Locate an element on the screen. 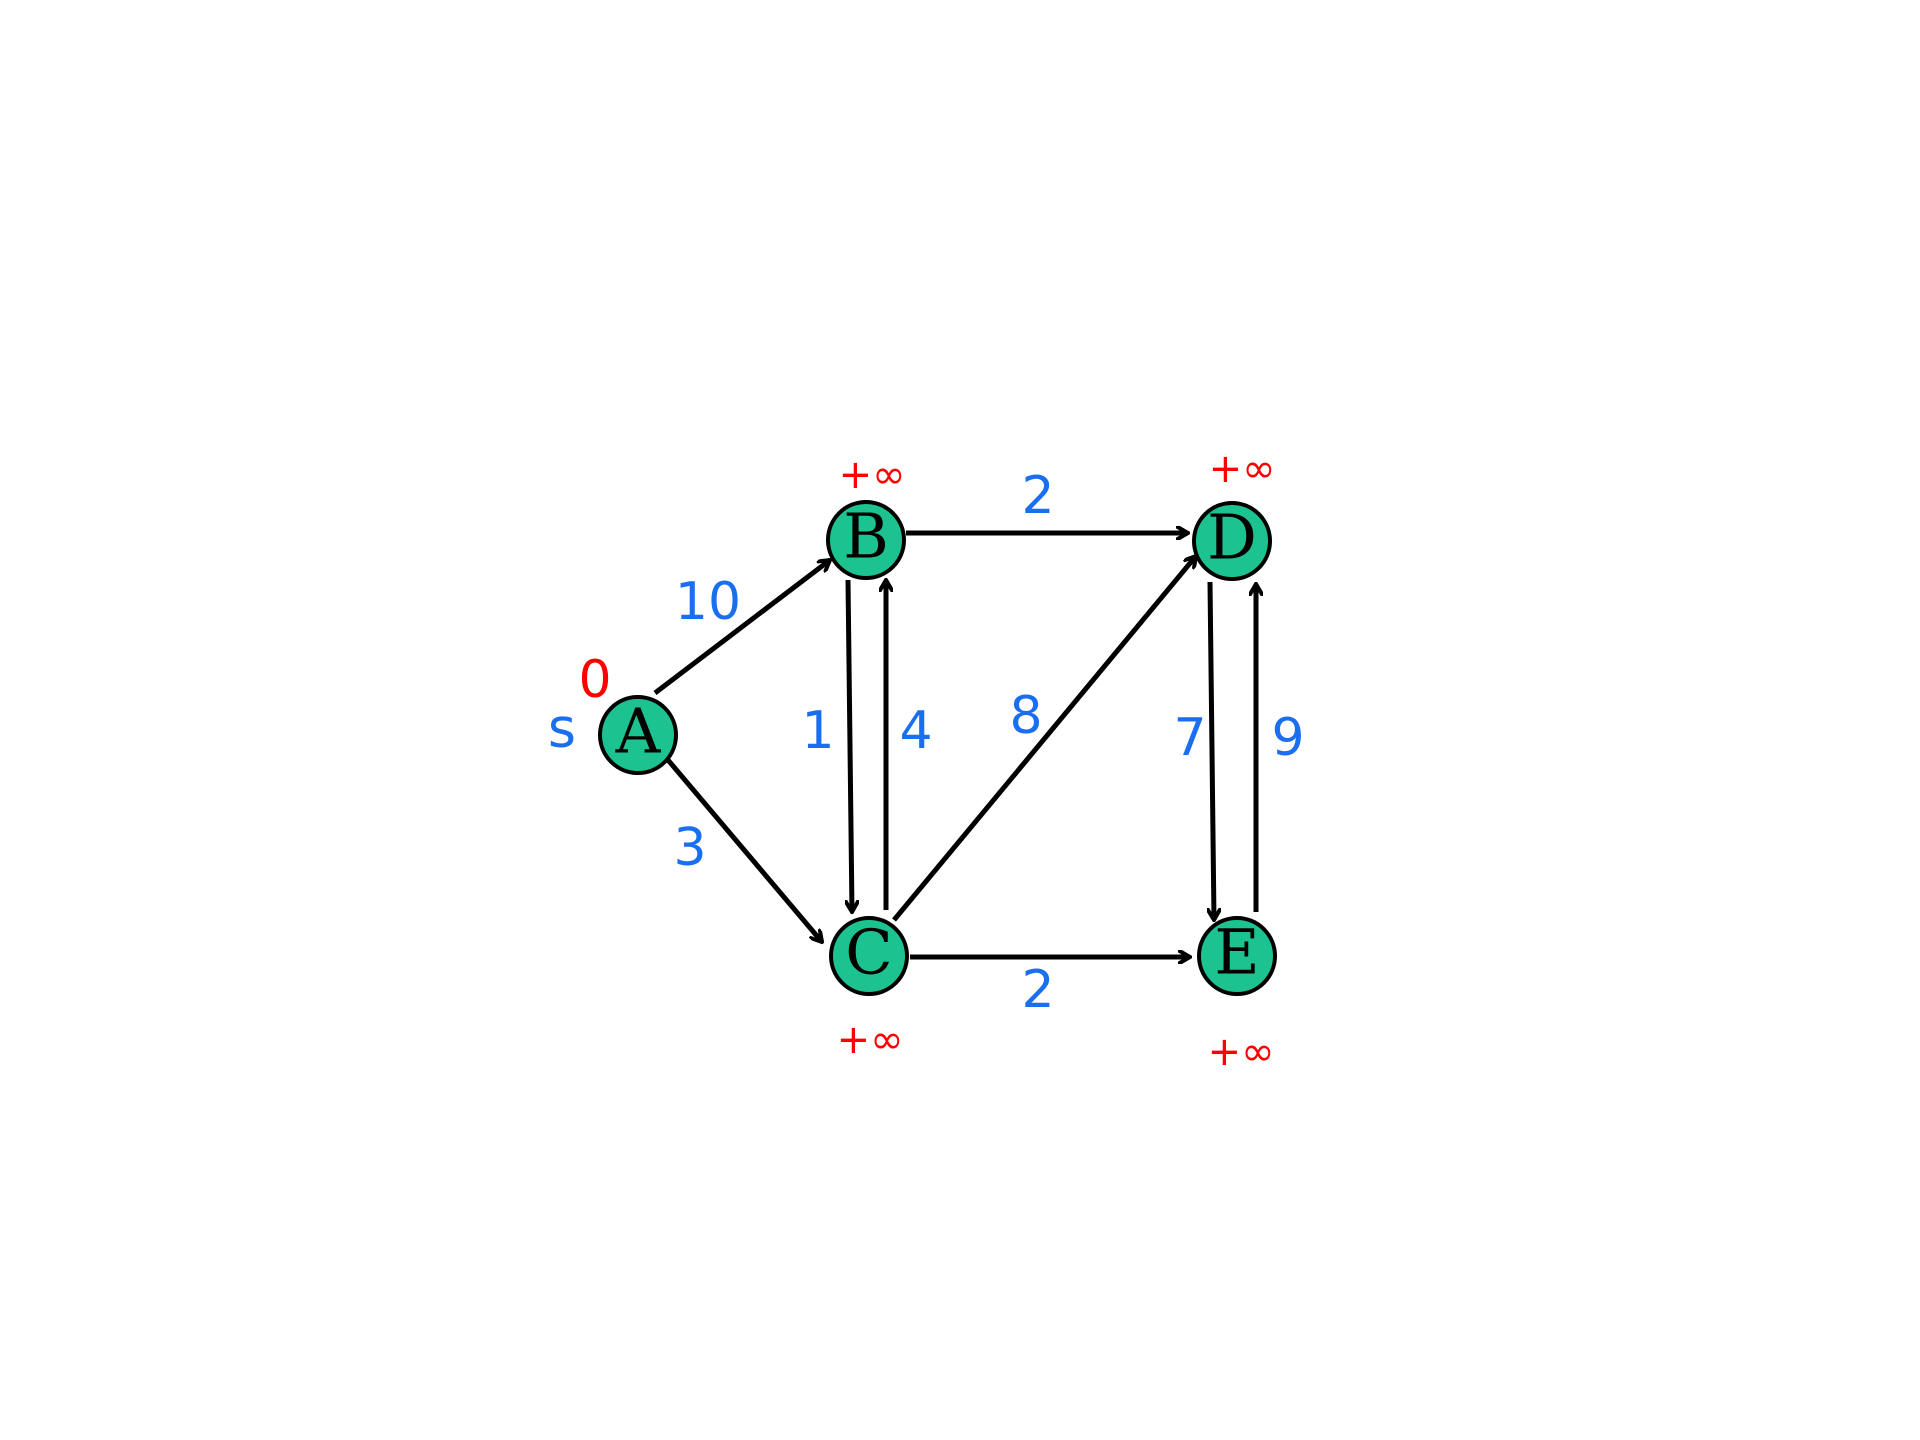 Image resolution: width=1920 pixels, height=1440 pixels. node-e-label: E is located at coordinates (1236, 952).